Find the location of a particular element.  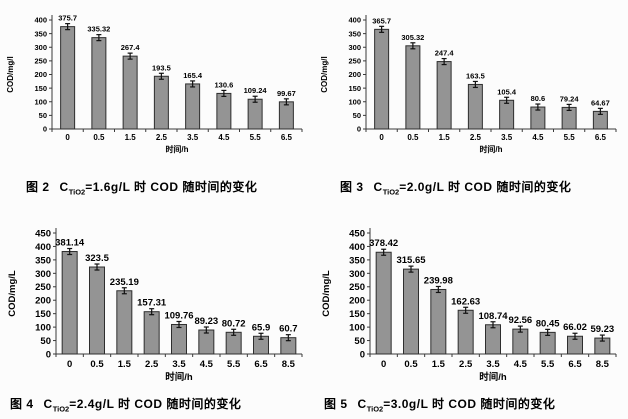

y-tick-label: 400 is located at coordinates (354, 20).